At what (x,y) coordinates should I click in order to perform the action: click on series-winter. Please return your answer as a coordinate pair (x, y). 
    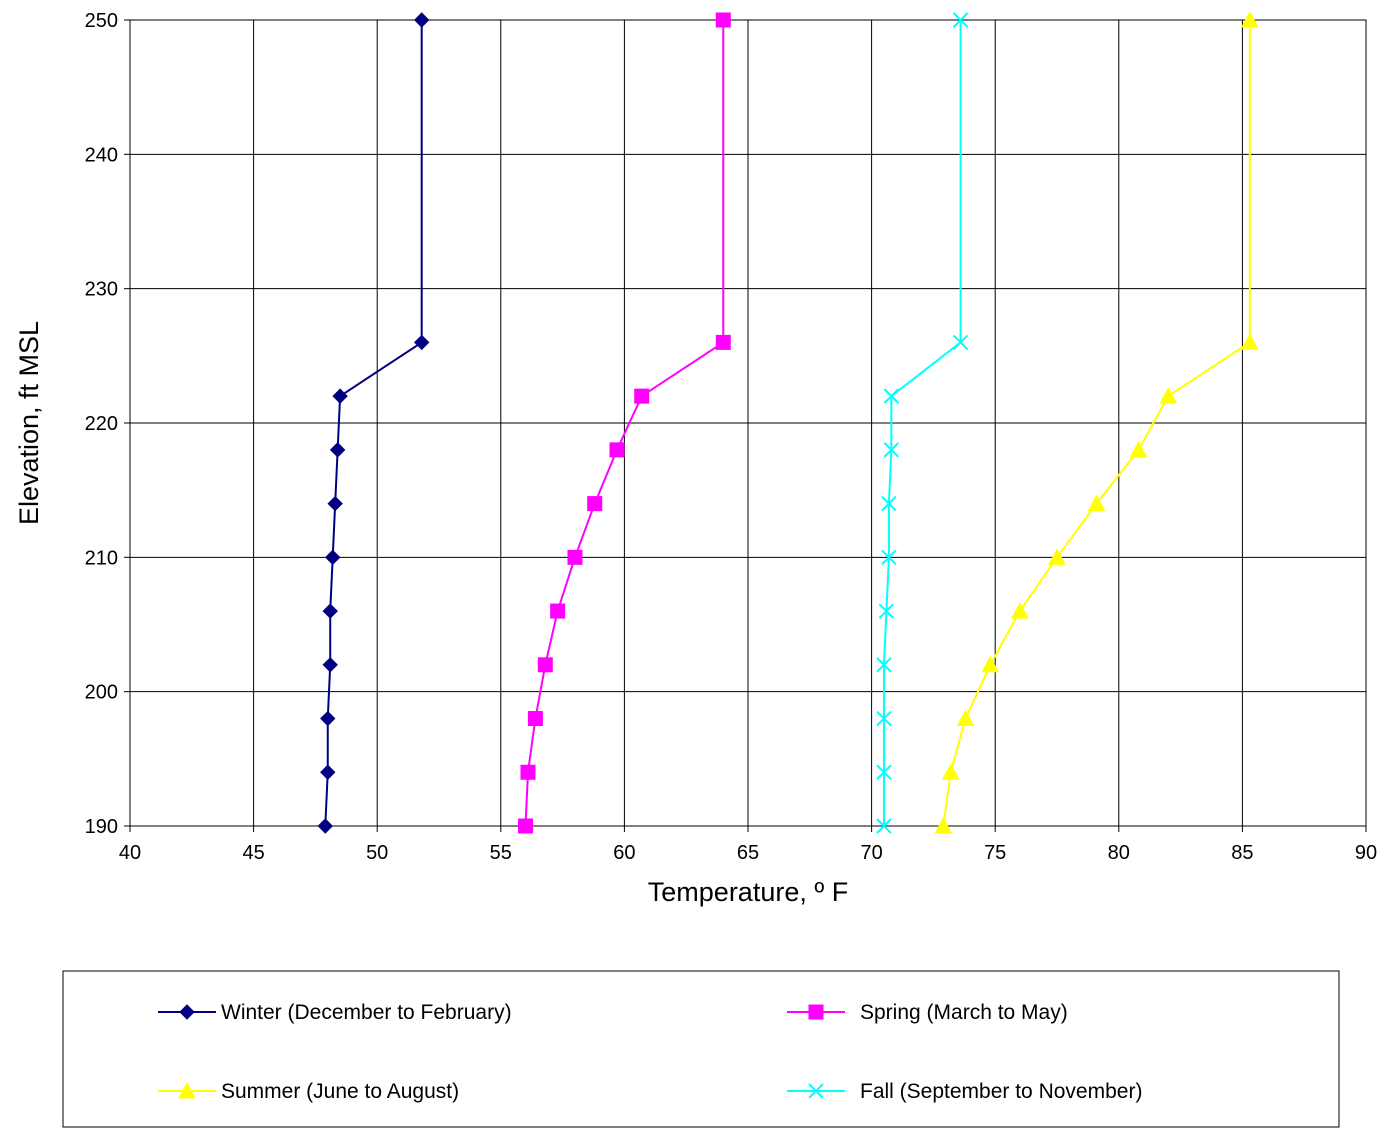
    Looking at the image, I should click on (373, 423).